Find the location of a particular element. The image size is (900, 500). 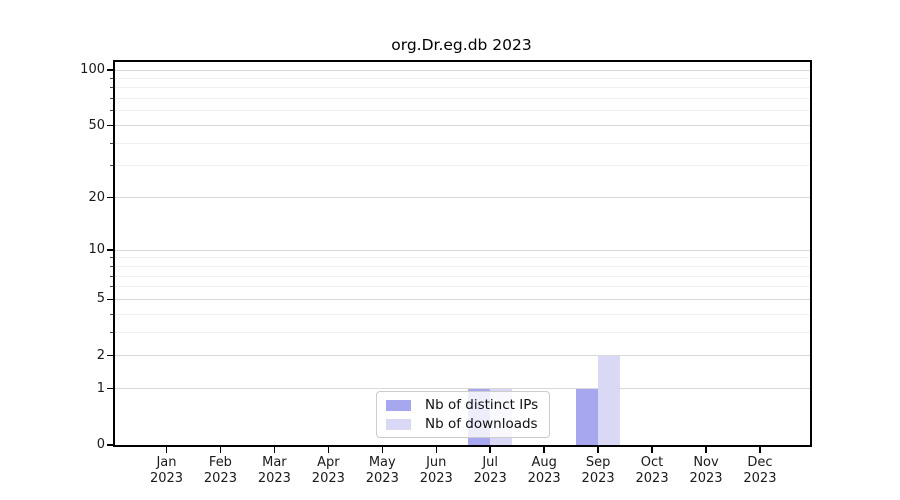

x-tick-label: Feb 2023 is located at coordinates (220, 470).